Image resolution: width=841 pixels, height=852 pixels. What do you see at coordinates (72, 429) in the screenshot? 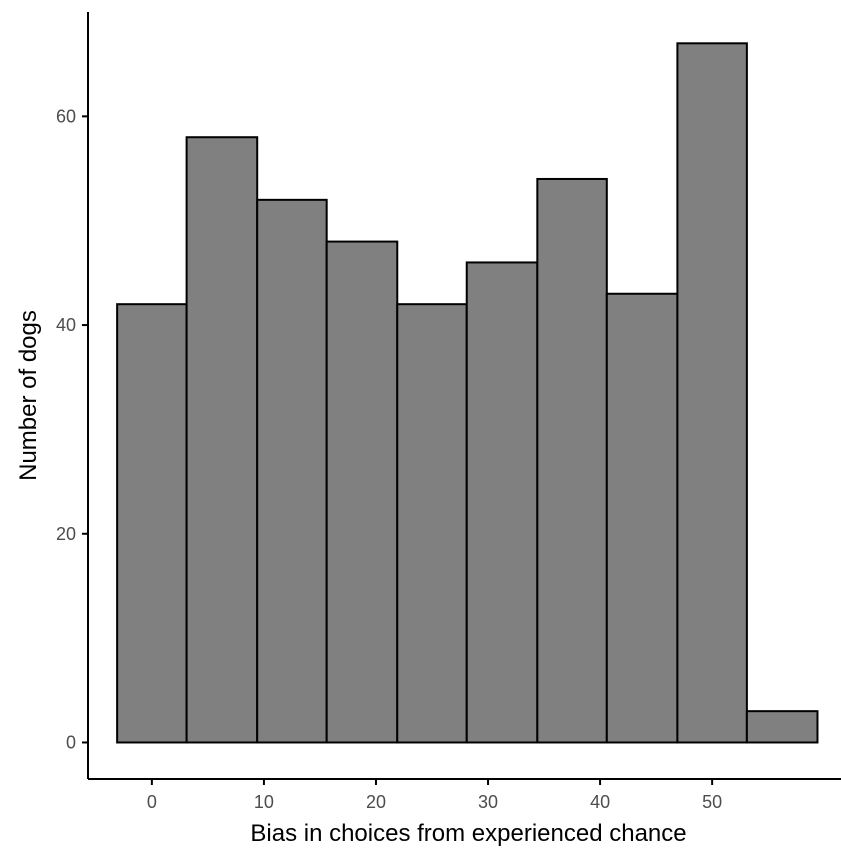
I see `y-ticks-group: 0 20 40 60` at bounding box center [72, 429].